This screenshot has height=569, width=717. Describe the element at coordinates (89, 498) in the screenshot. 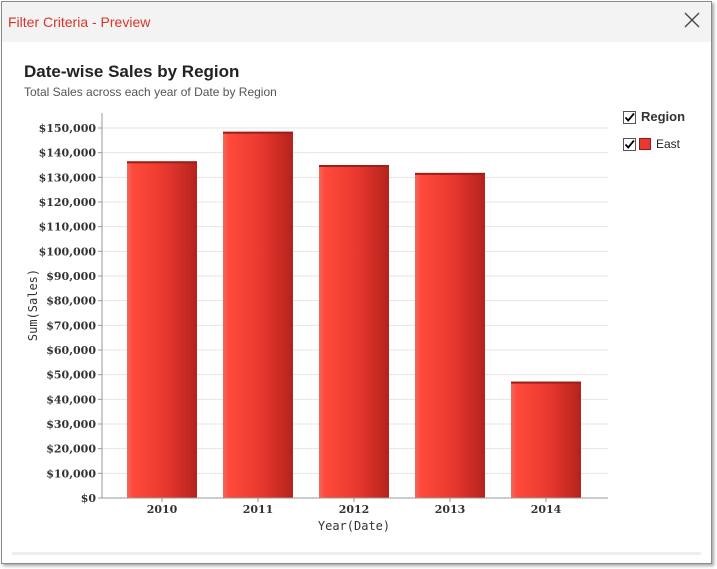

I see `y-tick-label: $0` at that location.